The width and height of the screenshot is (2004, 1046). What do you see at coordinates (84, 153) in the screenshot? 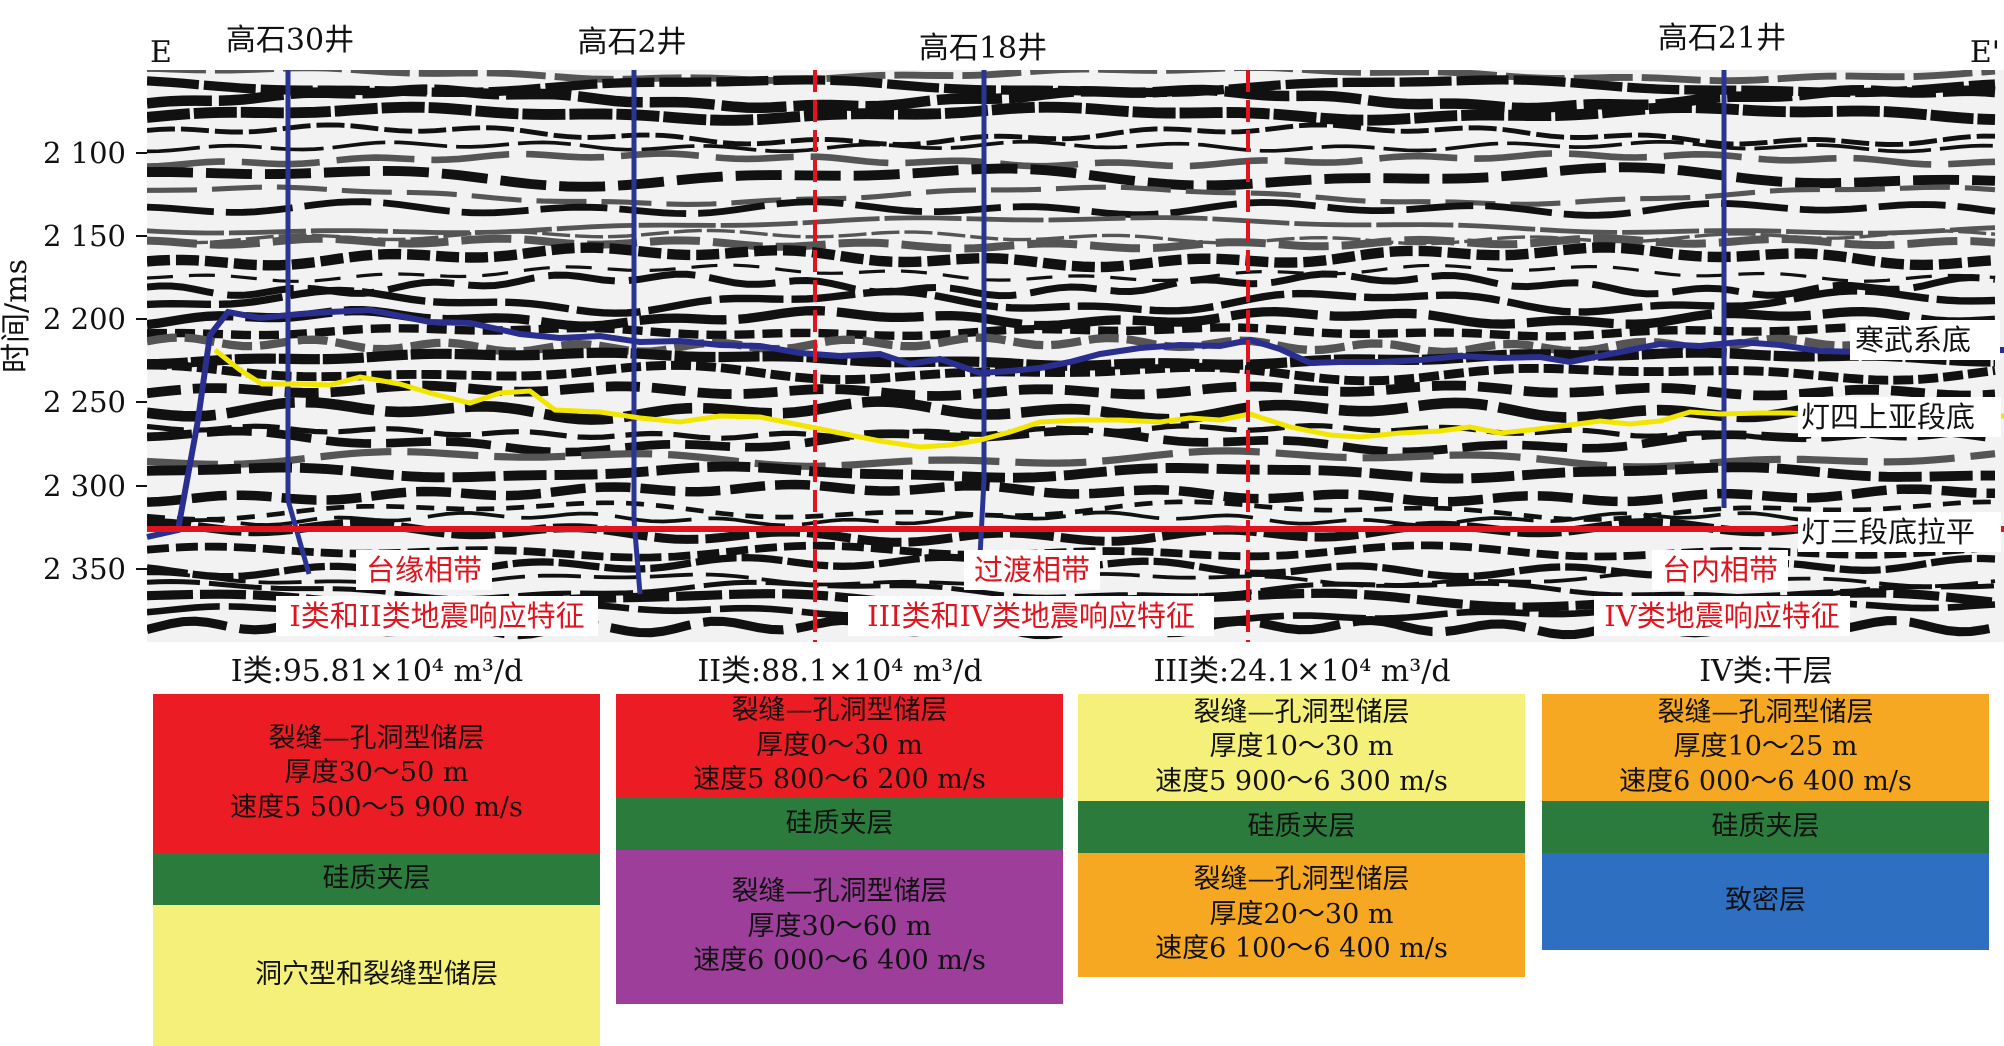
I see `y-tick-label: 2 100` at bounding box center [84, 153].